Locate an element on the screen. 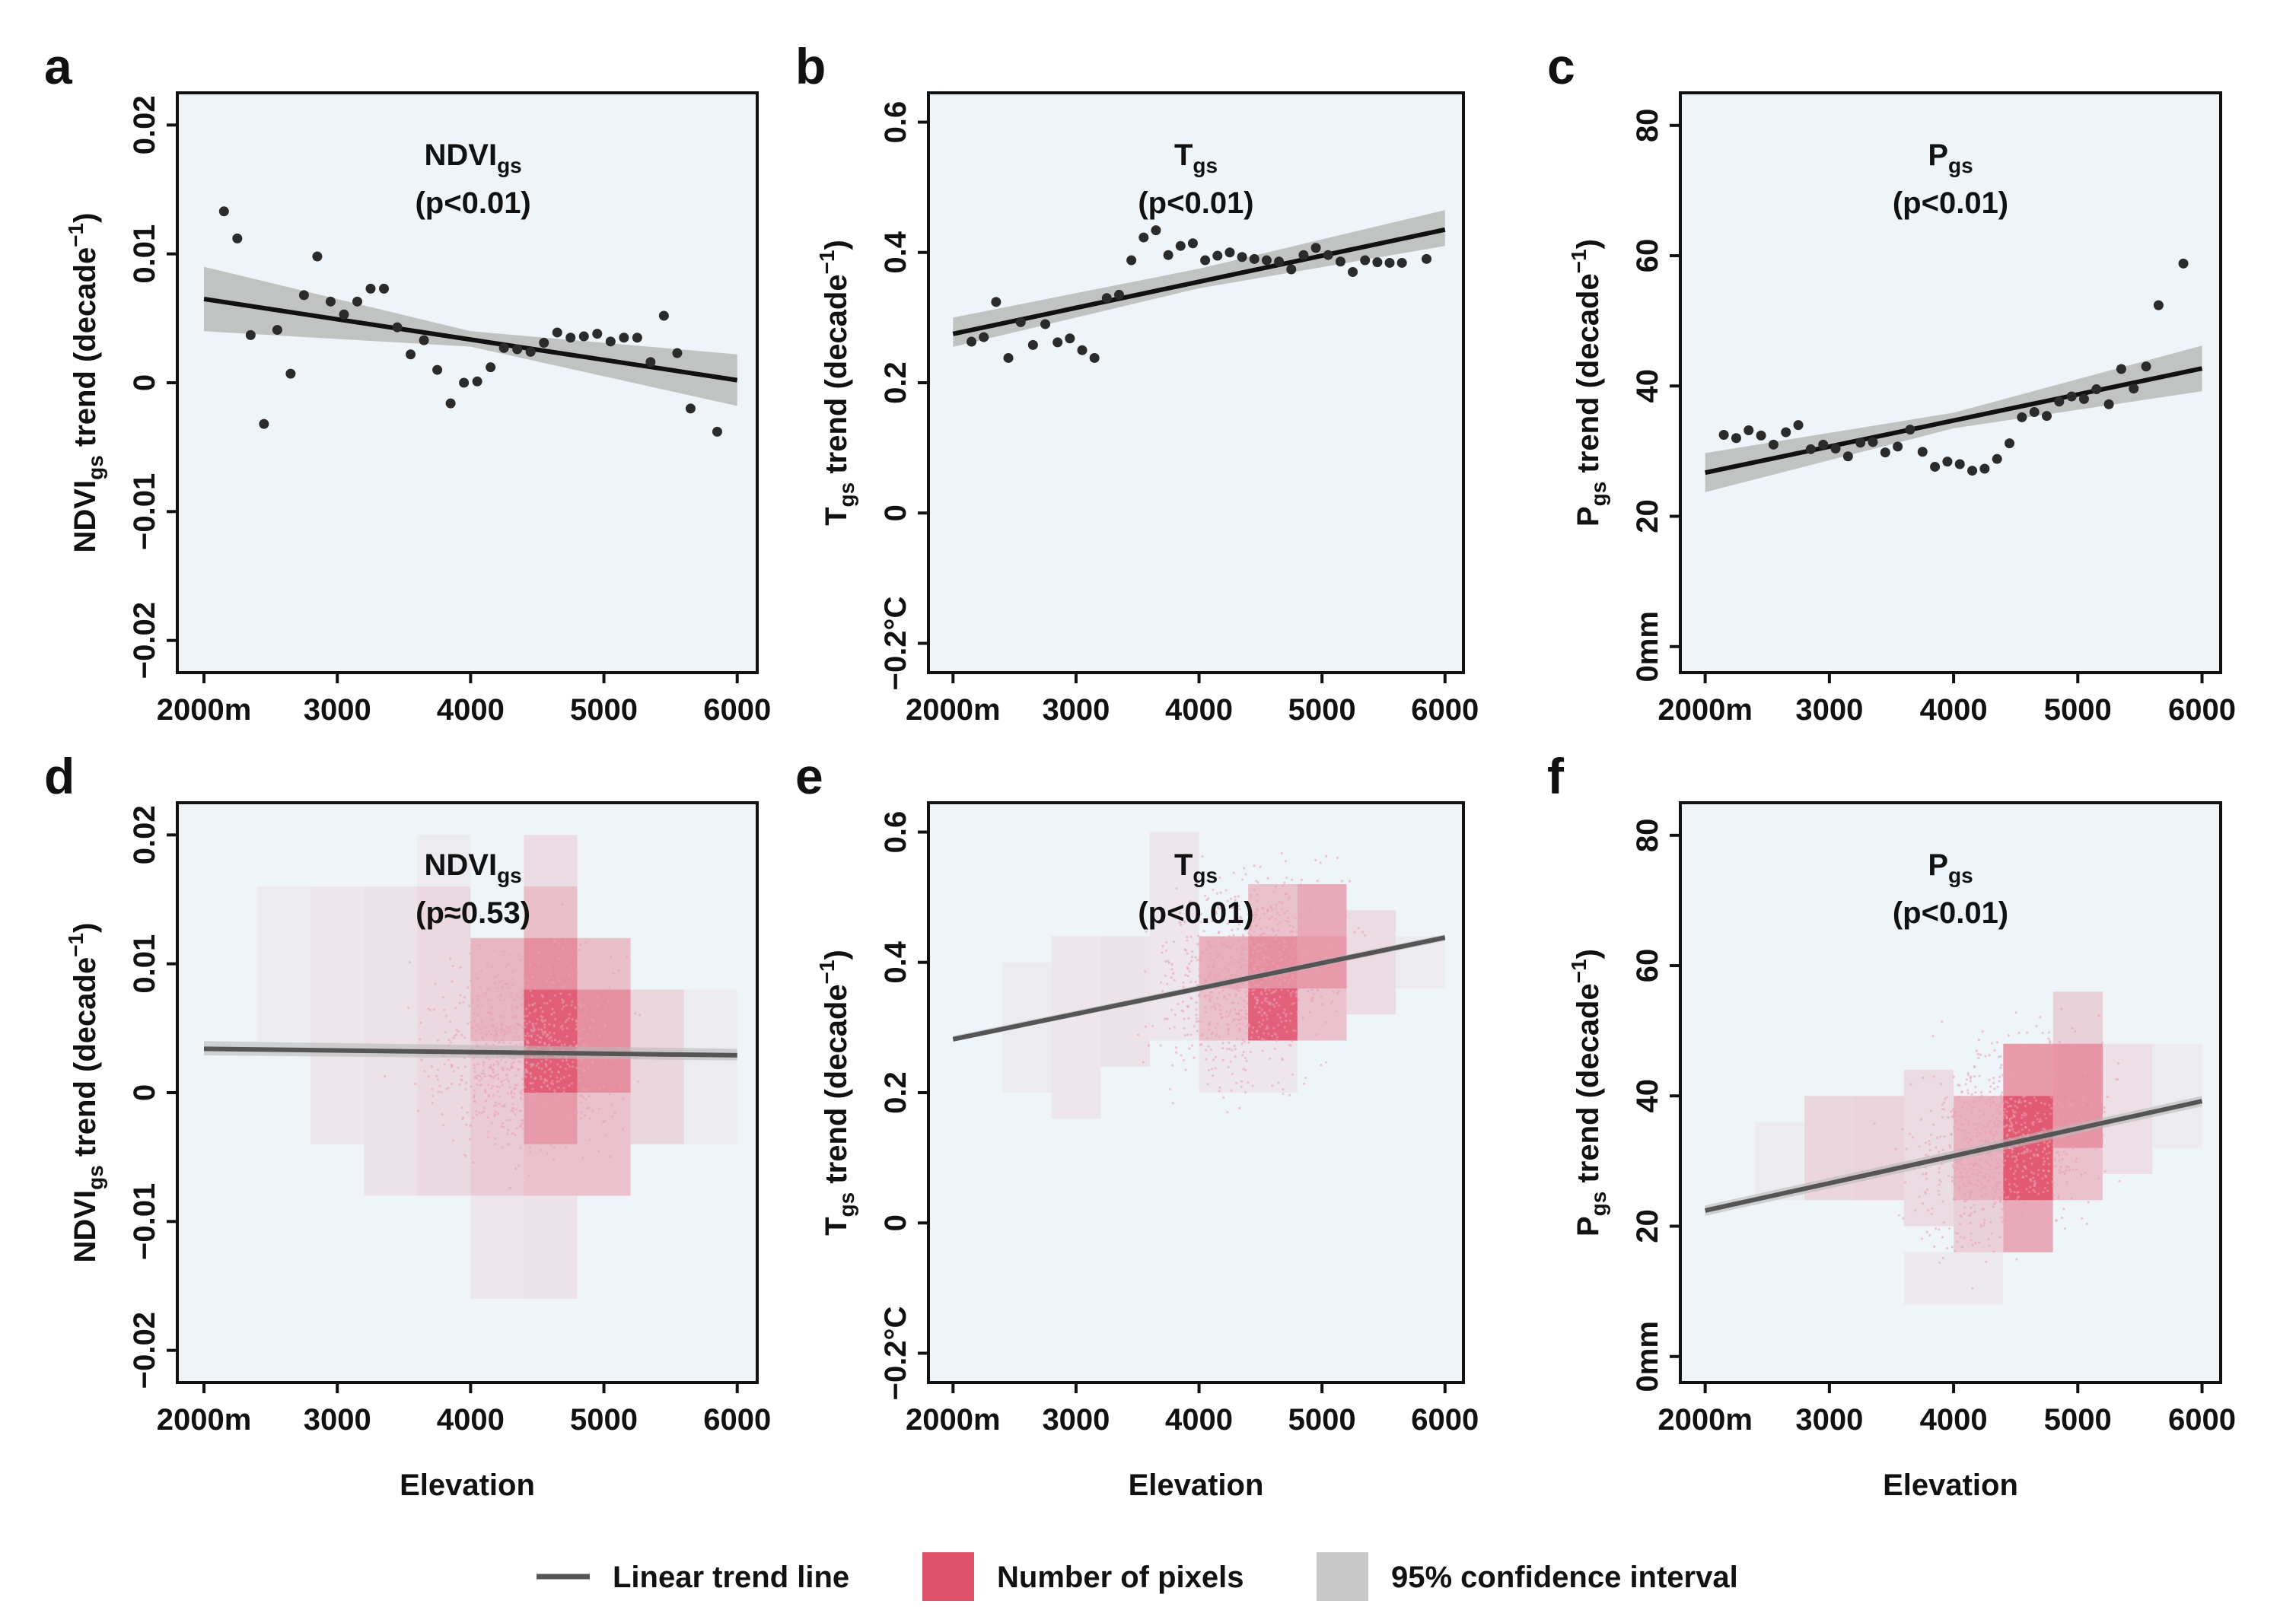  y-tick-label: −0.2°C is located at coordinates (895, 1353).